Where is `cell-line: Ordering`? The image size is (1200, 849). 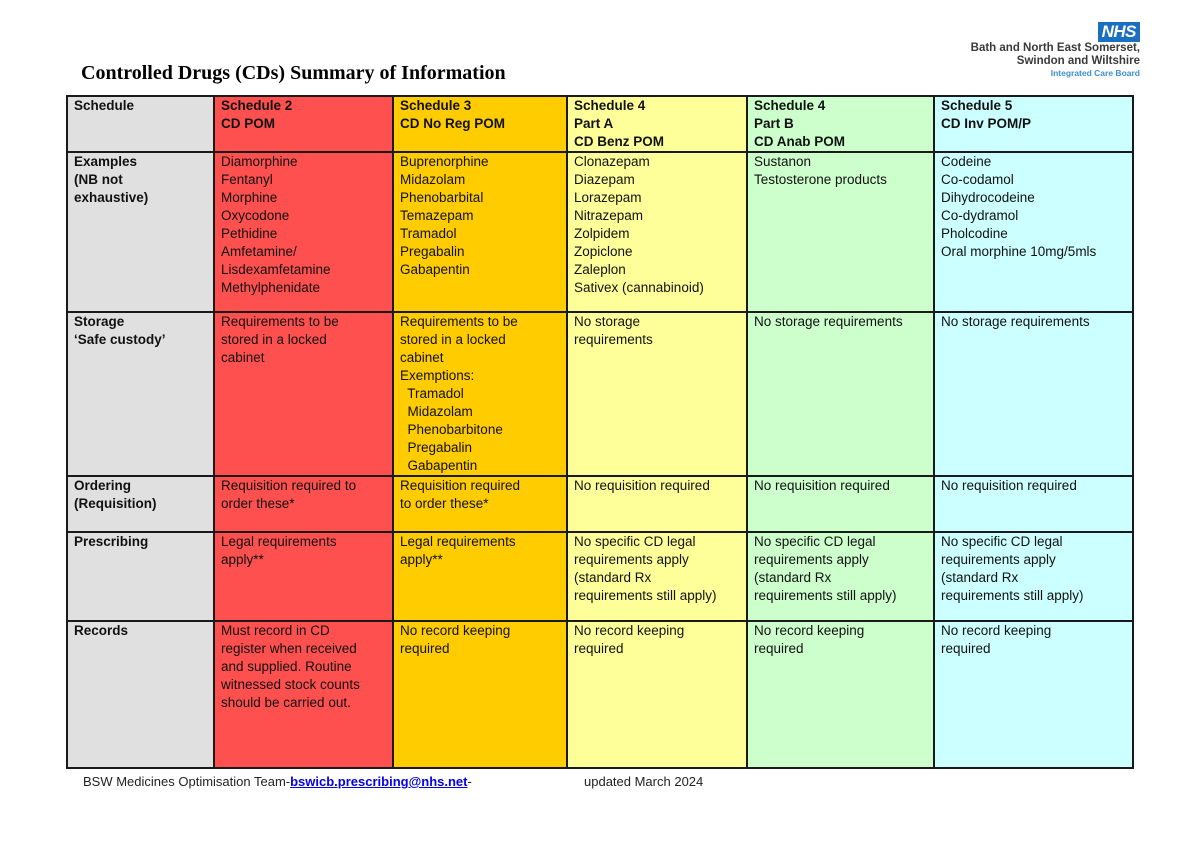
cell-line: Ordering is located at coordinates (103, 485).